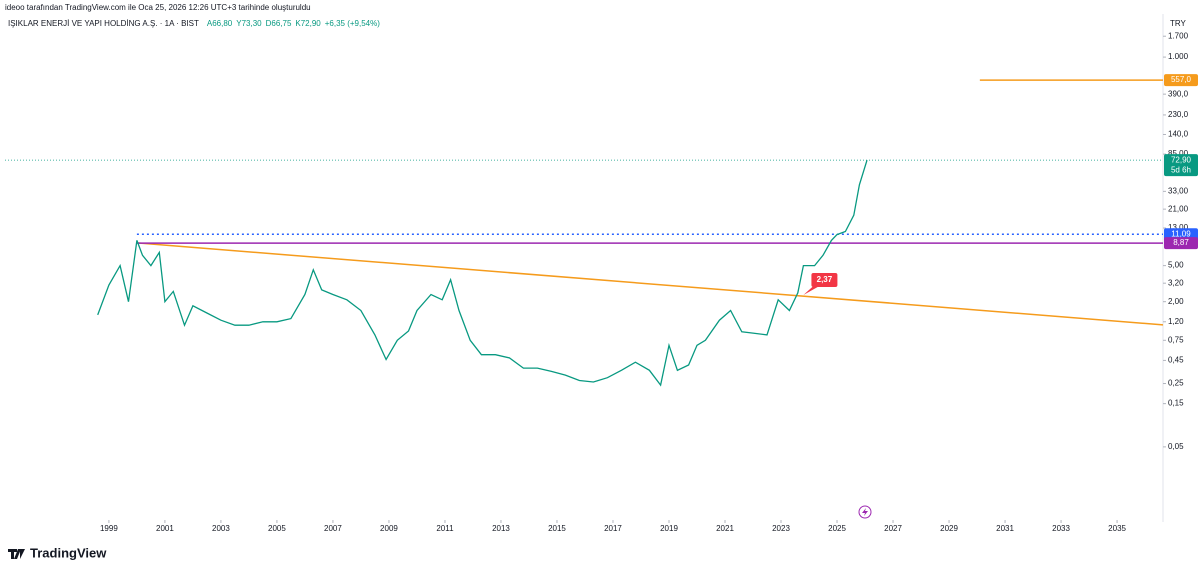 The image size is (1200, 572). What do you see at coordinates (811, 291) in the screenshot?
I see `callout-pointer` at bounding box center [811, 291].